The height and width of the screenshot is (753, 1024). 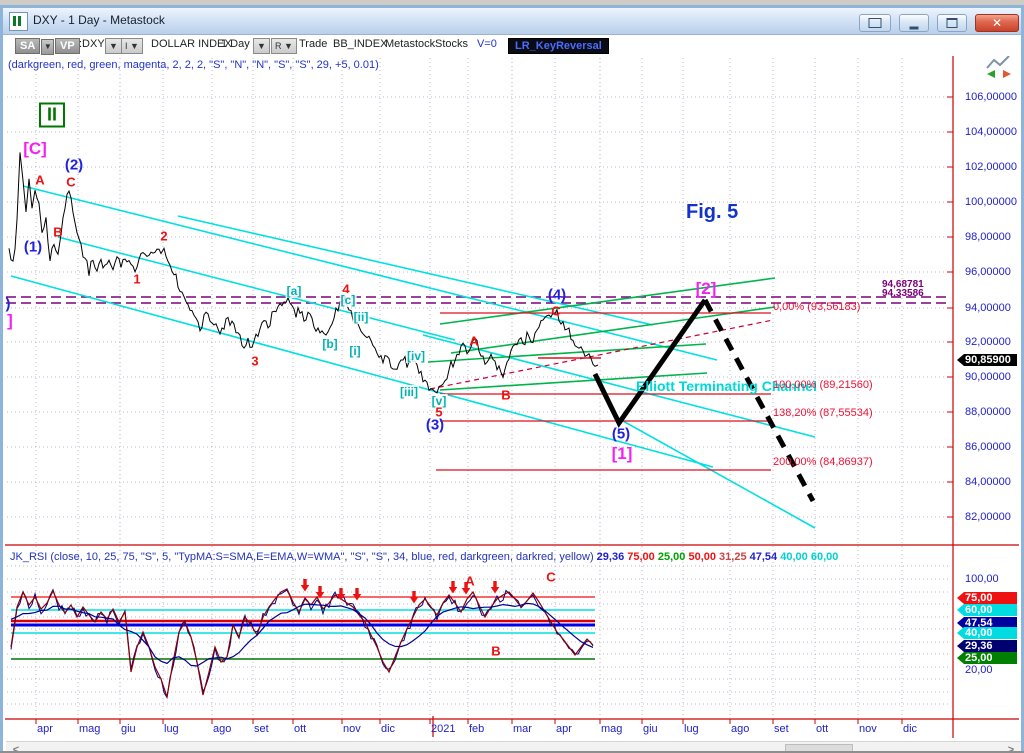 What do you see at coordinates (74, 165) in the screenshot?
I see `wave-label: (2)` at bounding box center [74, 165].